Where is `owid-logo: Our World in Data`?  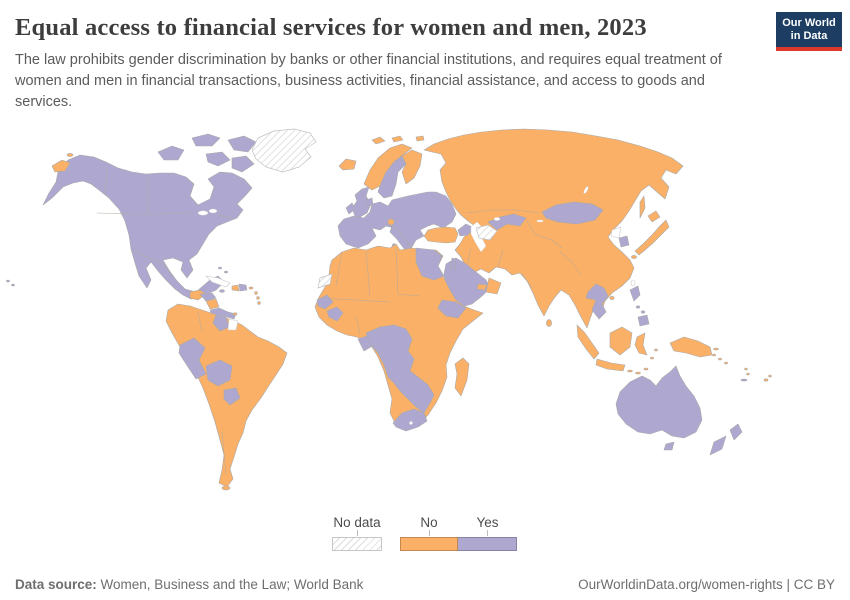 owid-logo: Our World in Data is located at coordinates (809, 31).